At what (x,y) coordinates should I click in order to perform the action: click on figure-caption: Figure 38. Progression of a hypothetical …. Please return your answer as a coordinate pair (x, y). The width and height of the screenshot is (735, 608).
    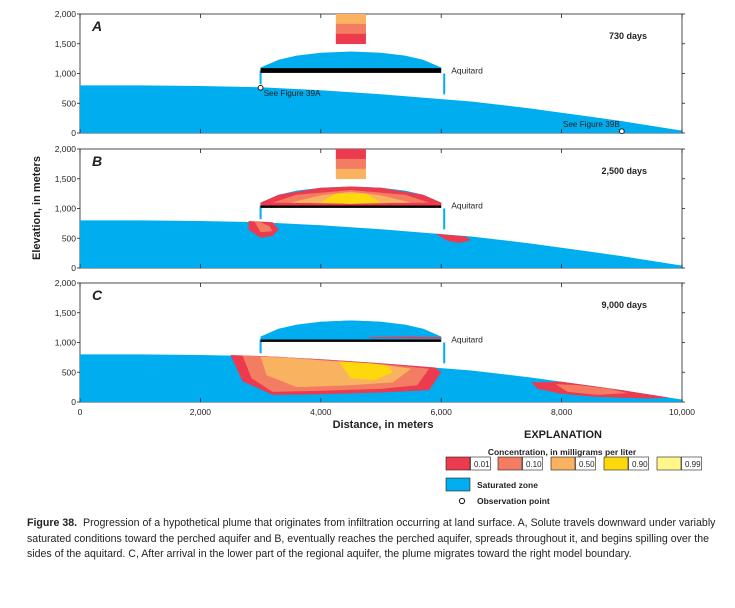
    Looking at the image, I should click on (372, 539).